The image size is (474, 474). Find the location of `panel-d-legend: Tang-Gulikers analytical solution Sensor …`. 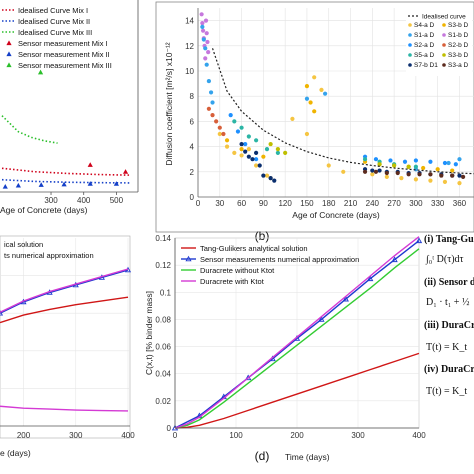

panel-d-legend: Tang-Gulikers analytical solution Sensor … is located at coordinates (270, 265).